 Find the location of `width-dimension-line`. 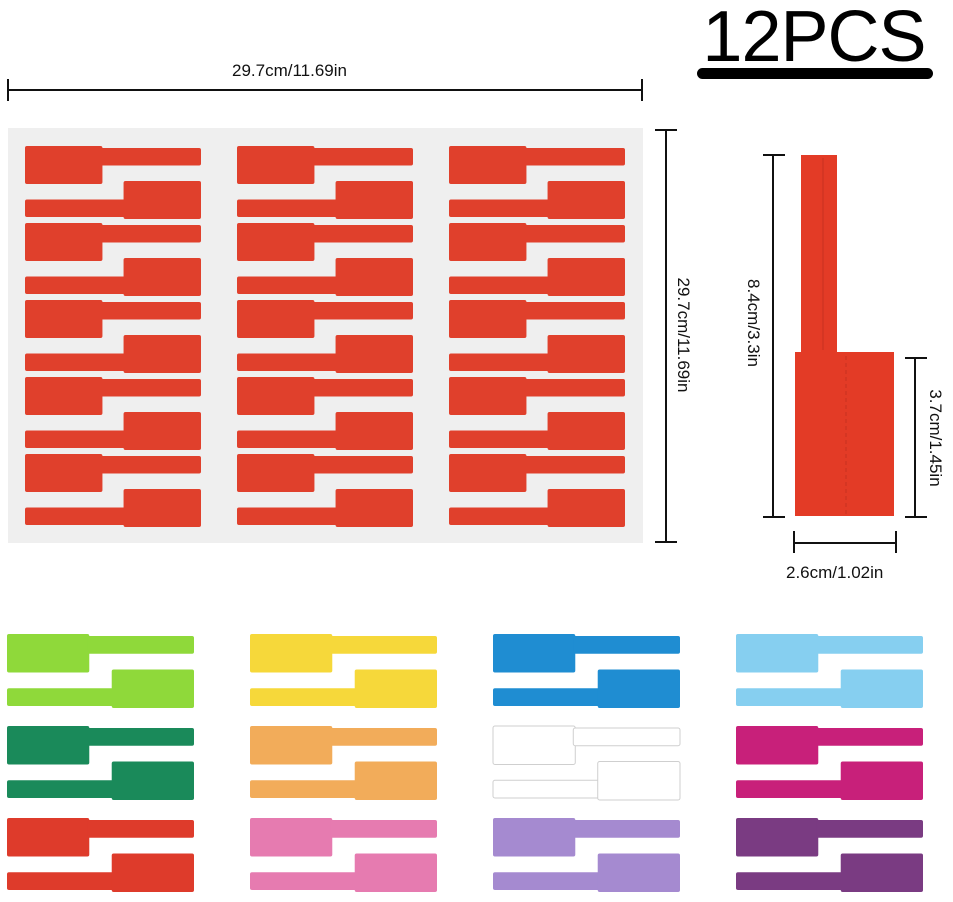

width-dimension-line is located at coordinates (325, 90).